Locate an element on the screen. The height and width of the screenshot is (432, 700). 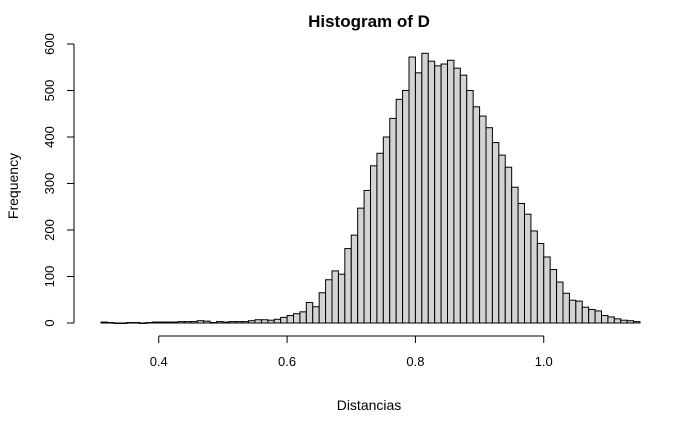
y-tick-label: 200 is located at coordinates (49, 230).